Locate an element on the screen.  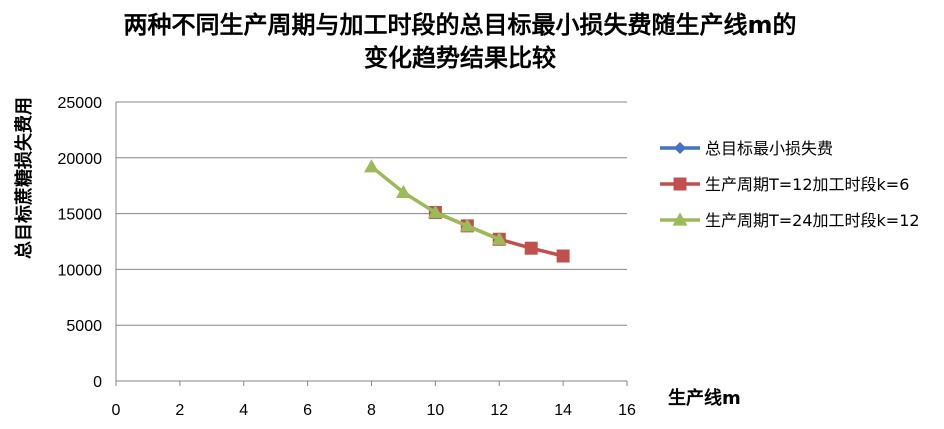
y-tick-label: 25000 is located at coordinates (80, 103).